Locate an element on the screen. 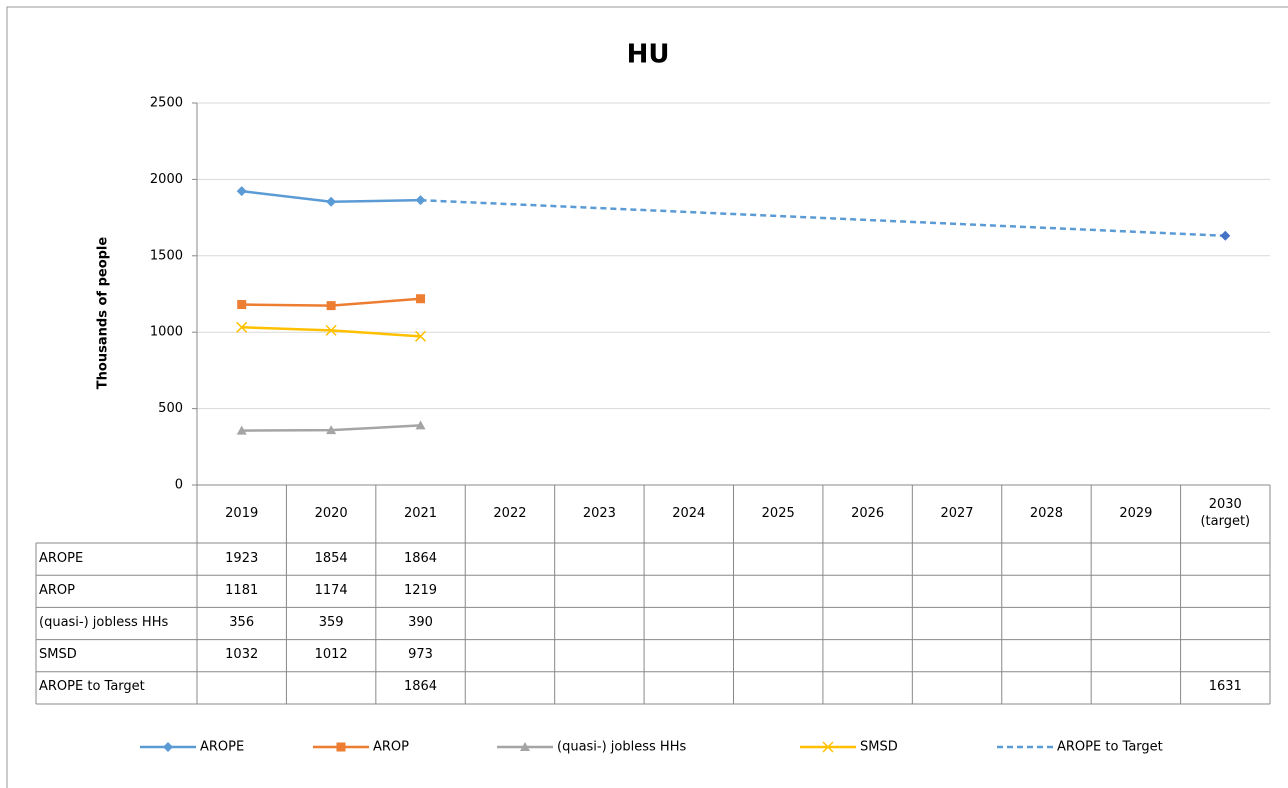  table-row-label: SMSD is located at coordinates (58, 655).